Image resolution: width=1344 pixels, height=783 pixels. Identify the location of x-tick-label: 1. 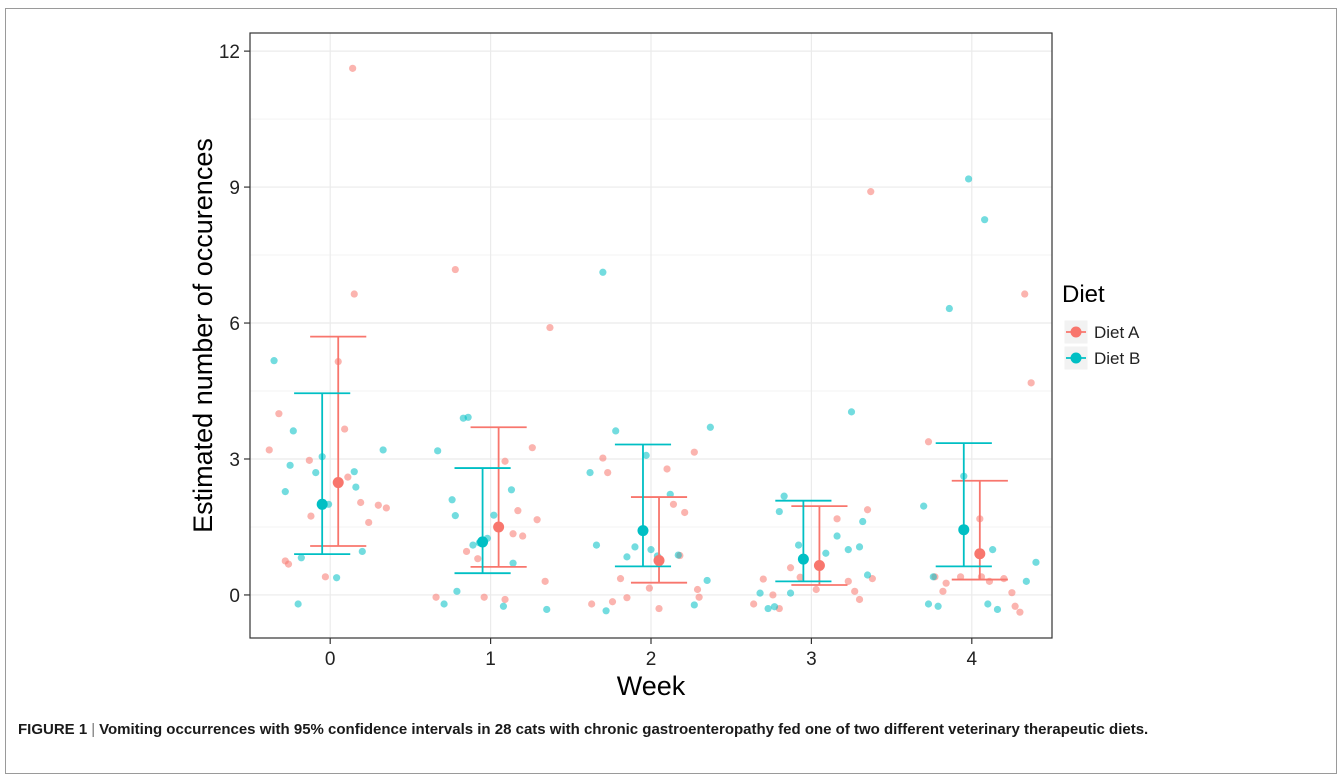
(490, 659).